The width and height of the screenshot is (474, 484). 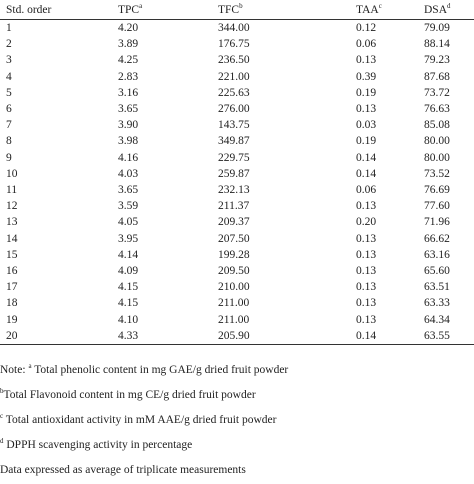 What do you see at coordinates (437, 60) in the screenshot?
I see `cell-dsa: 79.23` at bounding box center [437, 60].